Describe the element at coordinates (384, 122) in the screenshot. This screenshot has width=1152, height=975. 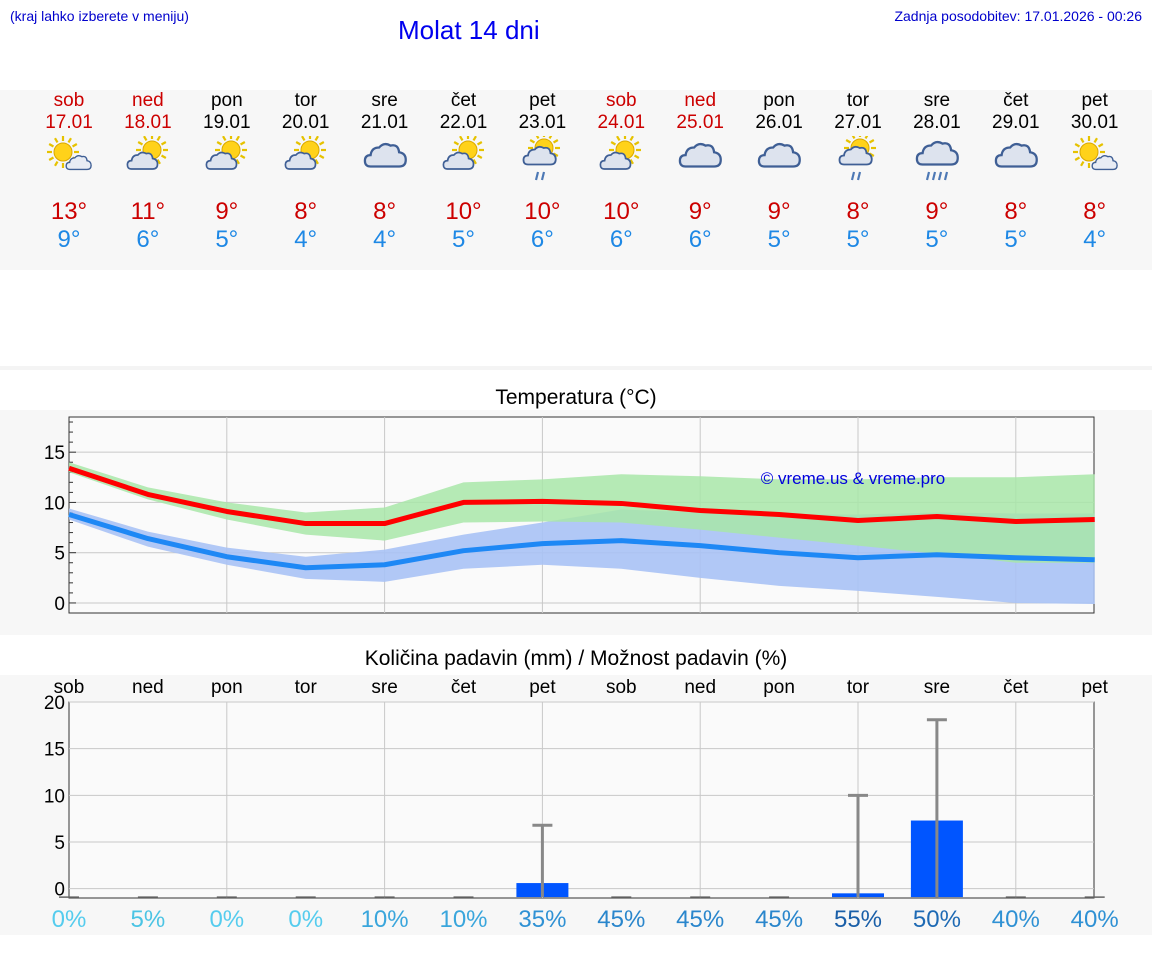
I see `day-date: 21.01` at that location.